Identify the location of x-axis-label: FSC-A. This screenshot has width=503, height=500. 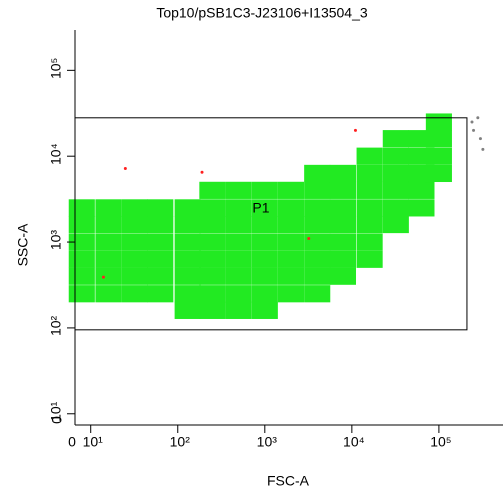
(288, 481).